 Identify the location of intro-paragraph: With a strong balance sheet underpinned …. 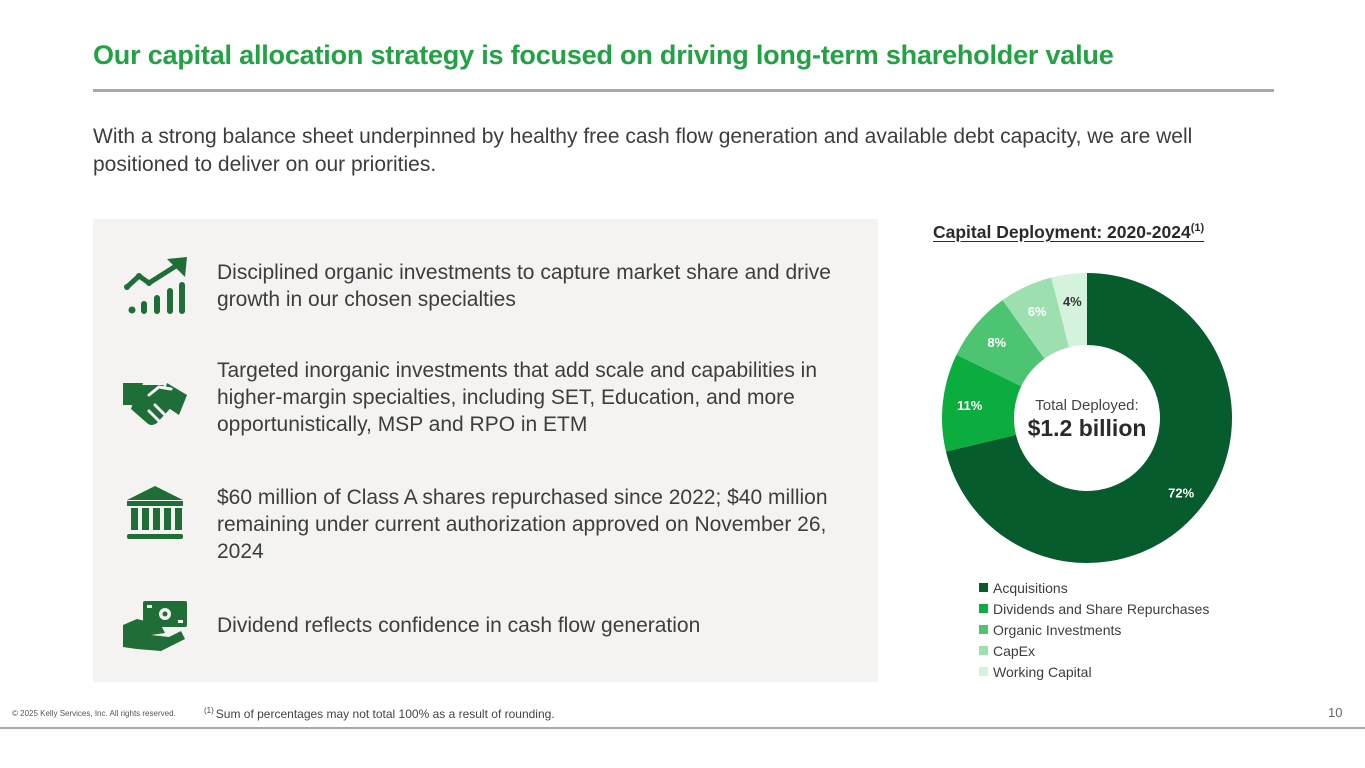
(643, 150).